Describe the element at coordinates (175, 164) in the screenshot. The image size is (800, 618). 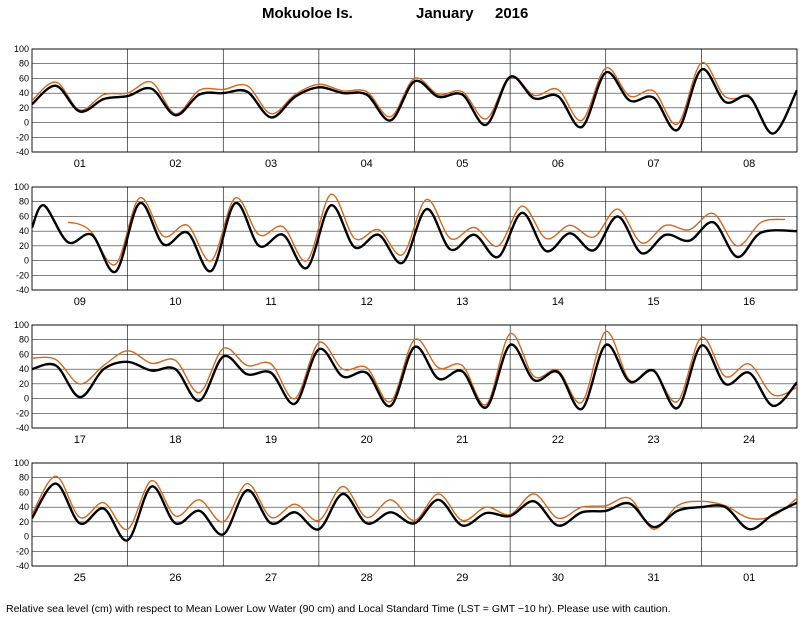
I see `day-label: 02` at that location.